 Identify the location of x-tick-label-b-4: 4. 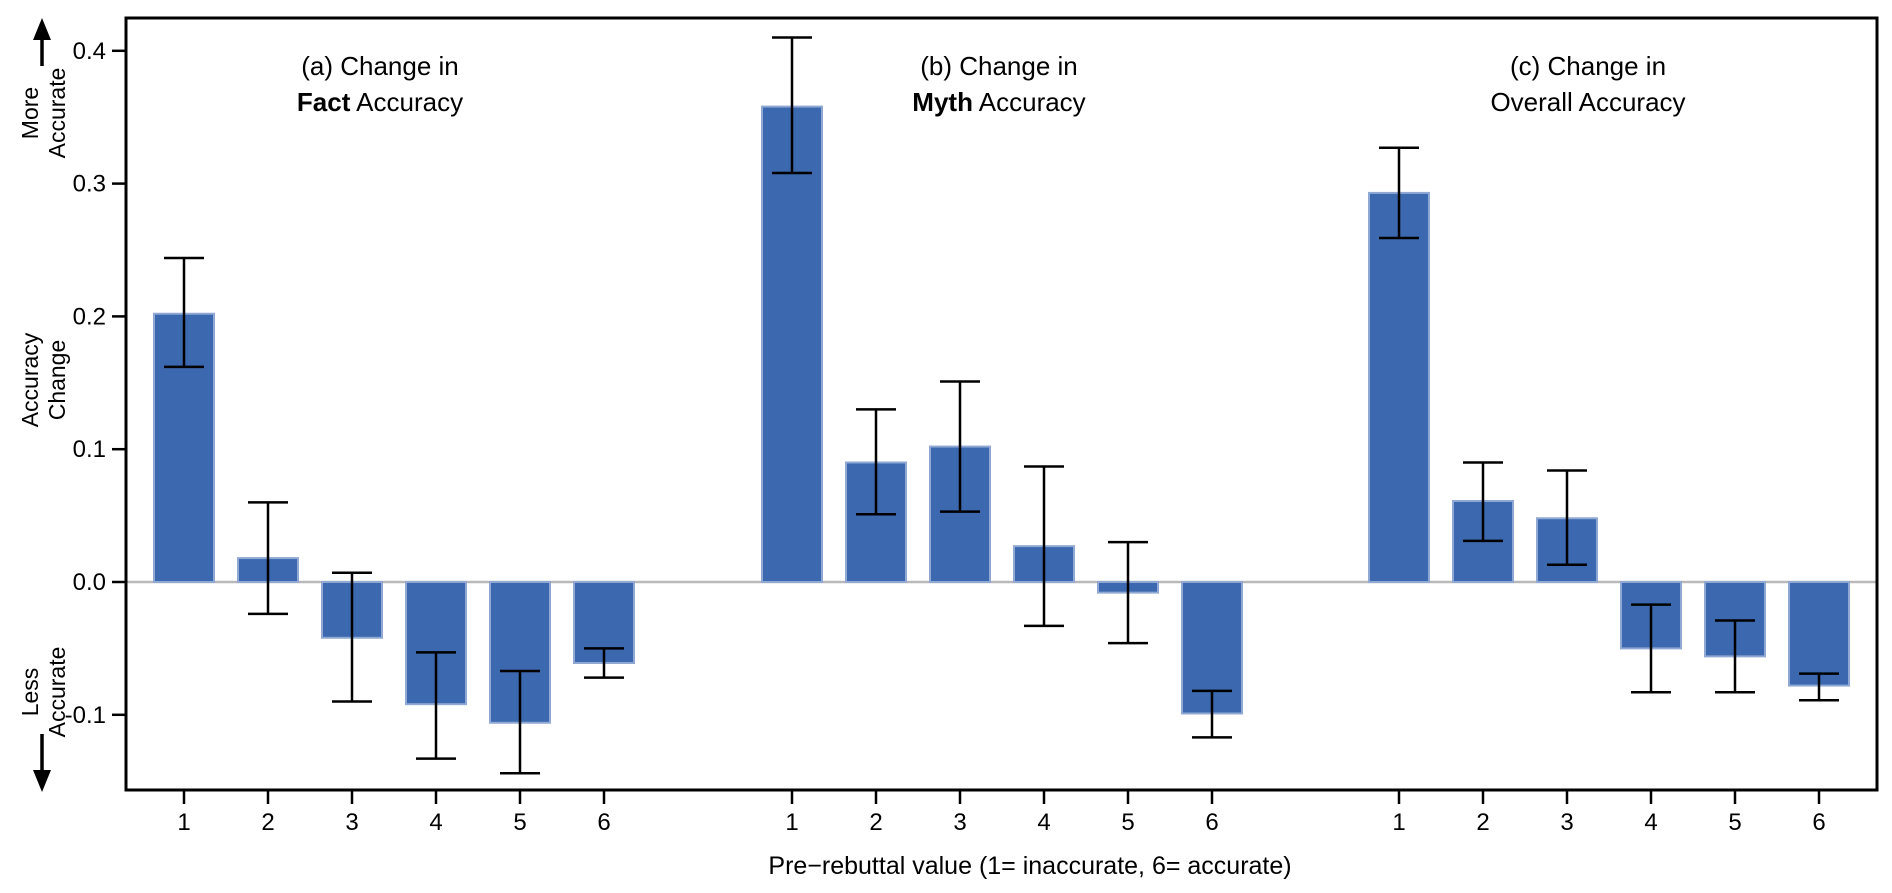
(1043, 822).